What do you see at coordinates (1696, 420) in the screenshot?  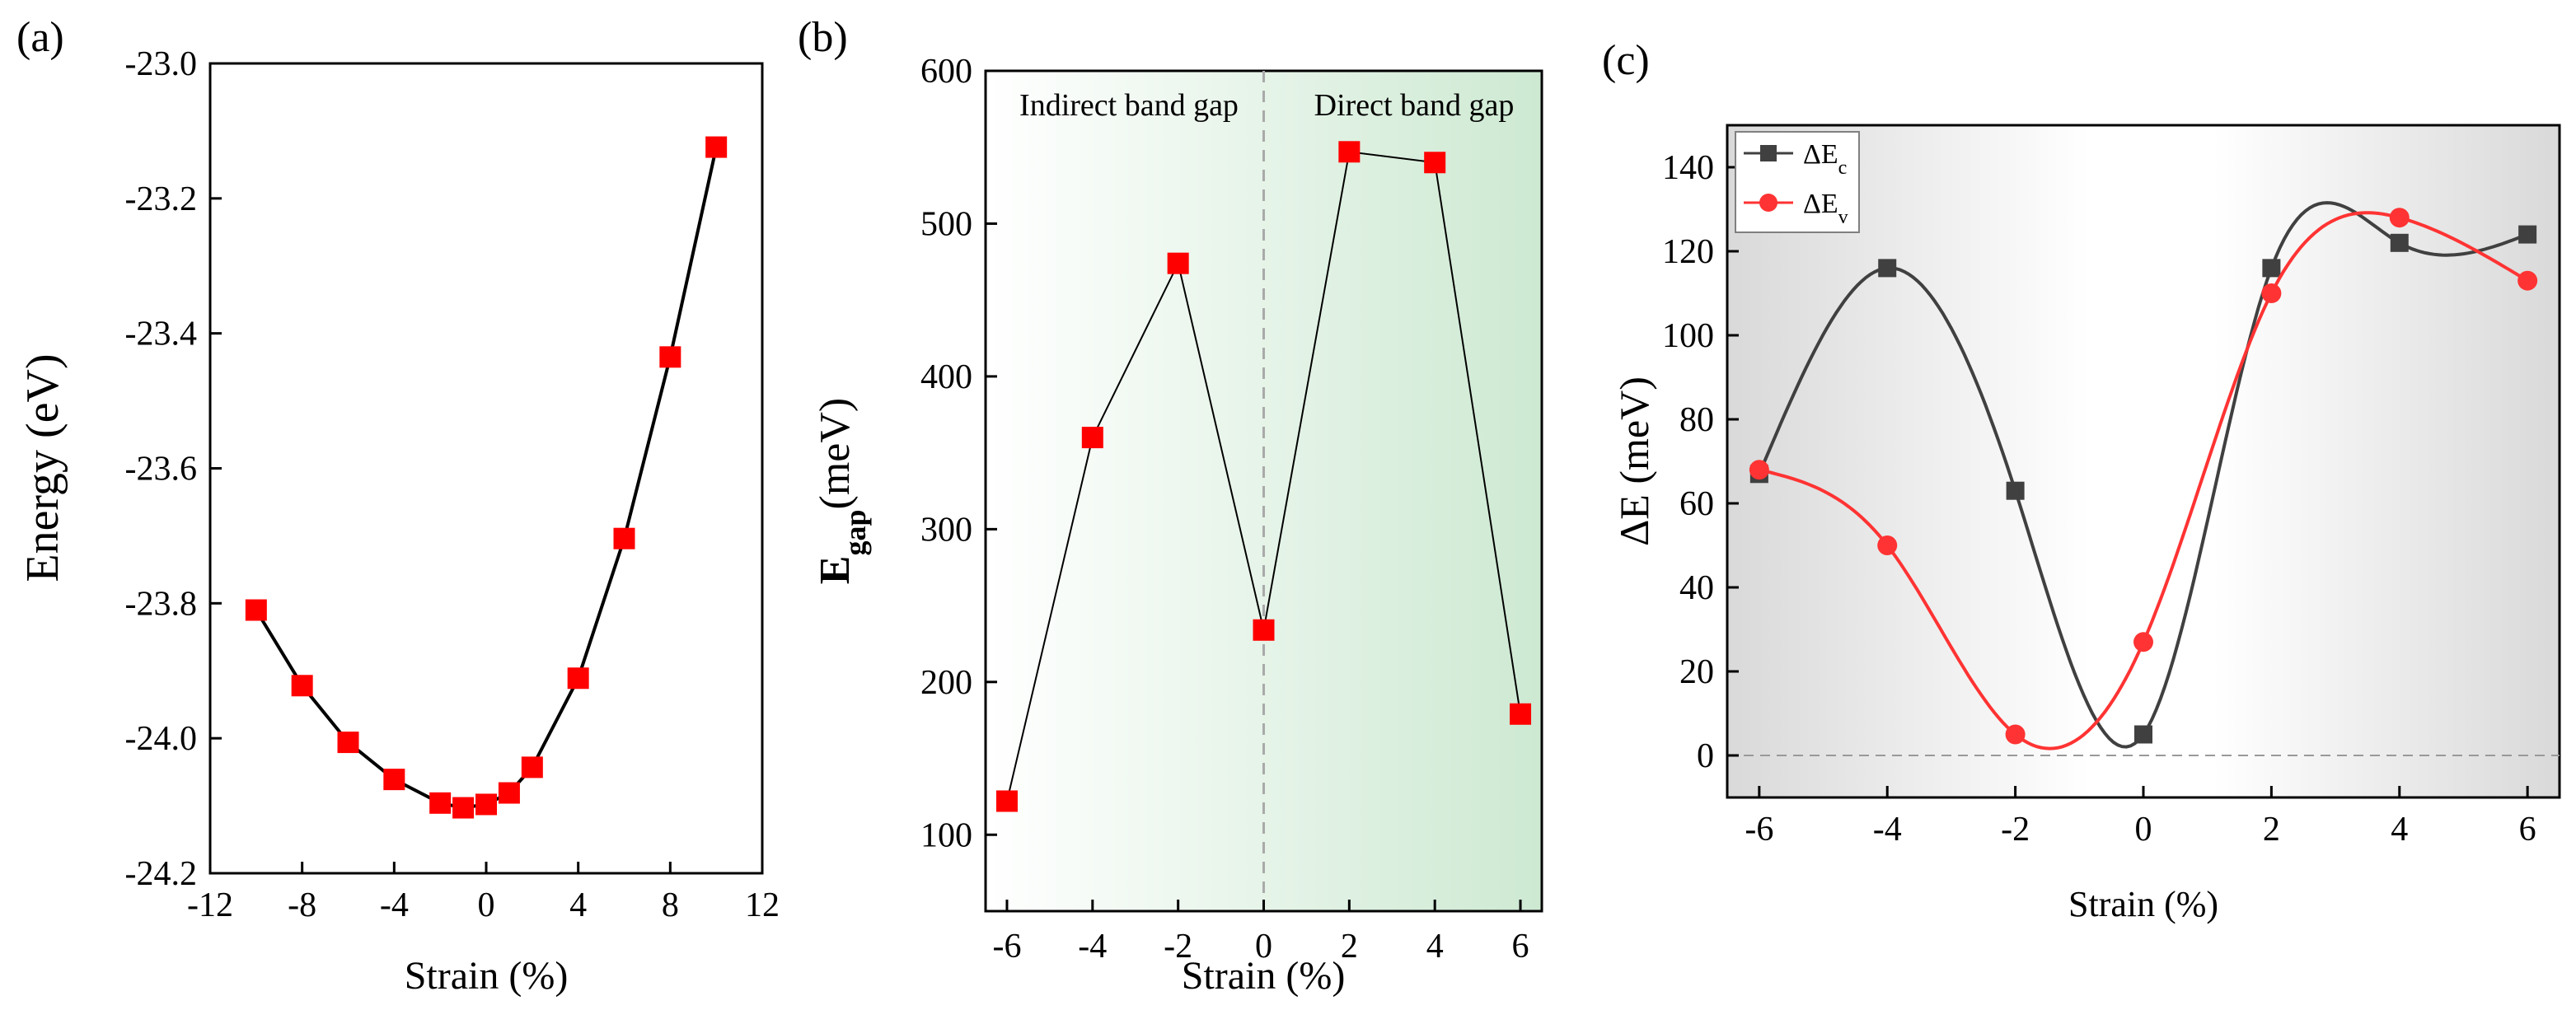 I see `y-tick-label: 80` at bounding box center [1696, 420].